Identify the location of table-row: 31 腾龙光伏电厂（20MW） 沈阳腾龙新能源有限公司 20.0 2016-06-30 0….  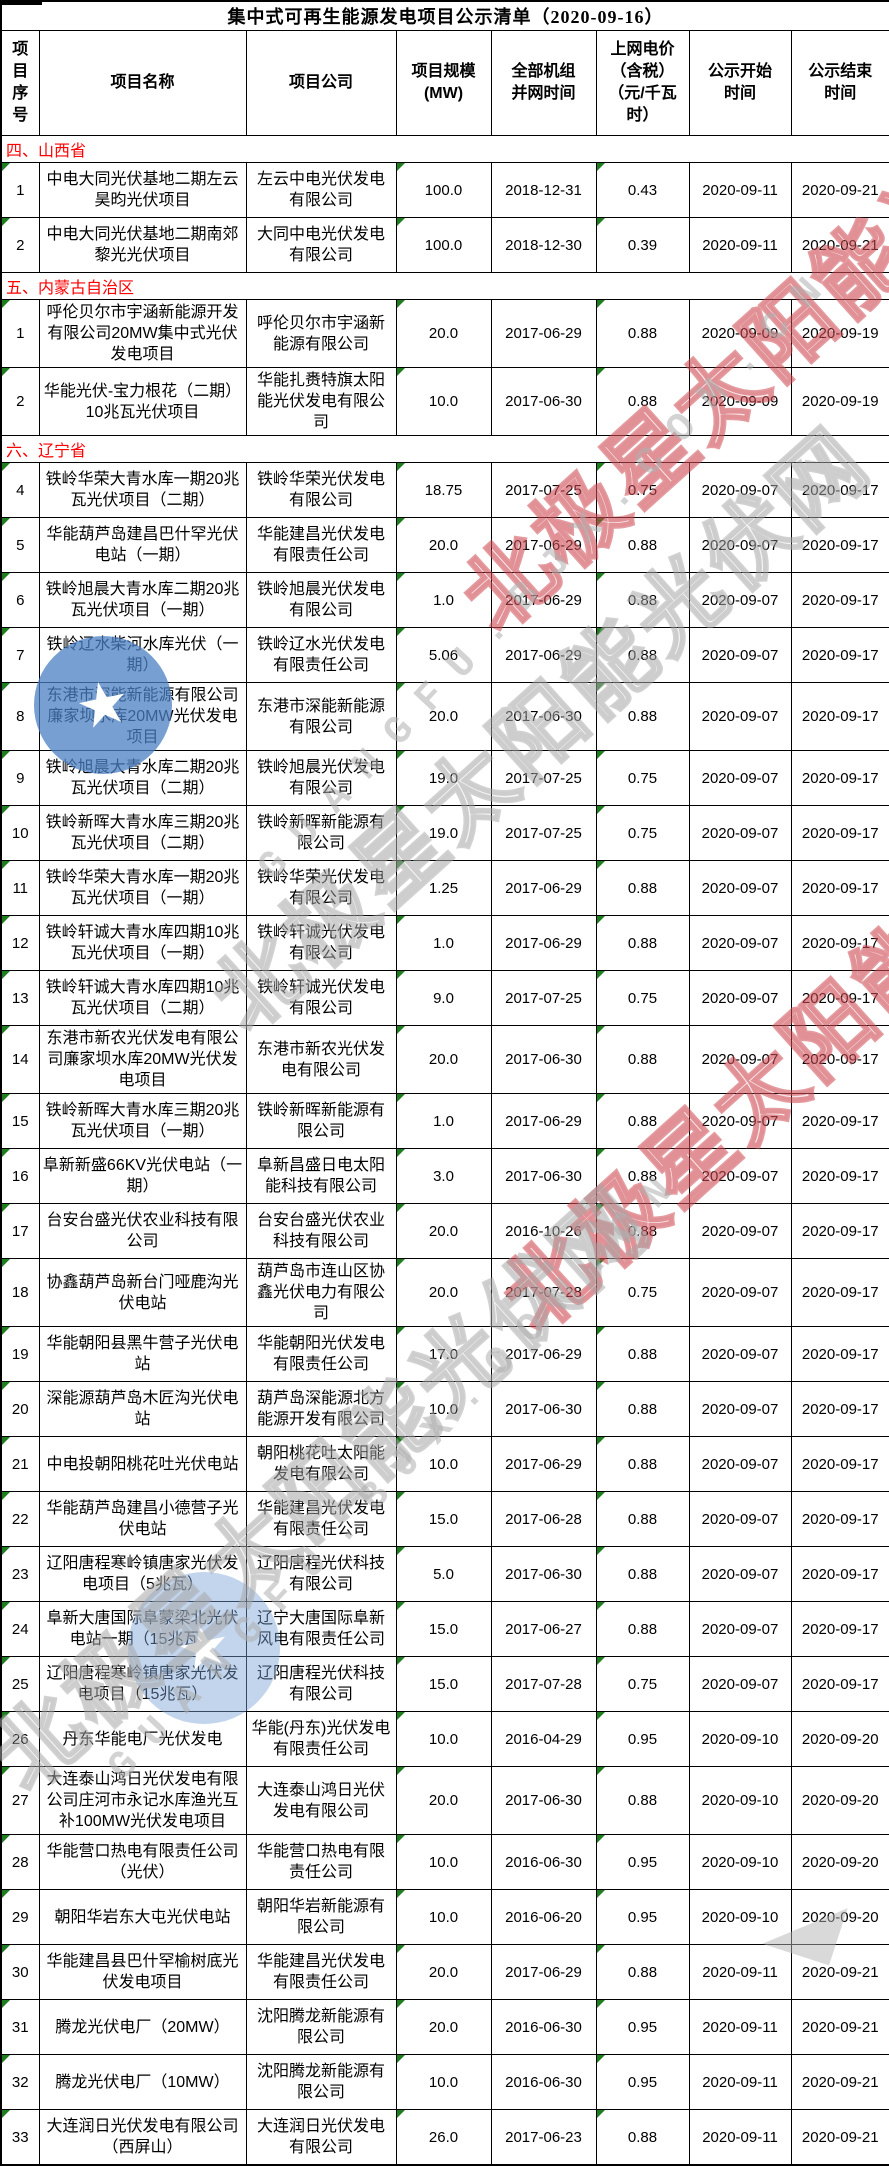
(444, 2027).